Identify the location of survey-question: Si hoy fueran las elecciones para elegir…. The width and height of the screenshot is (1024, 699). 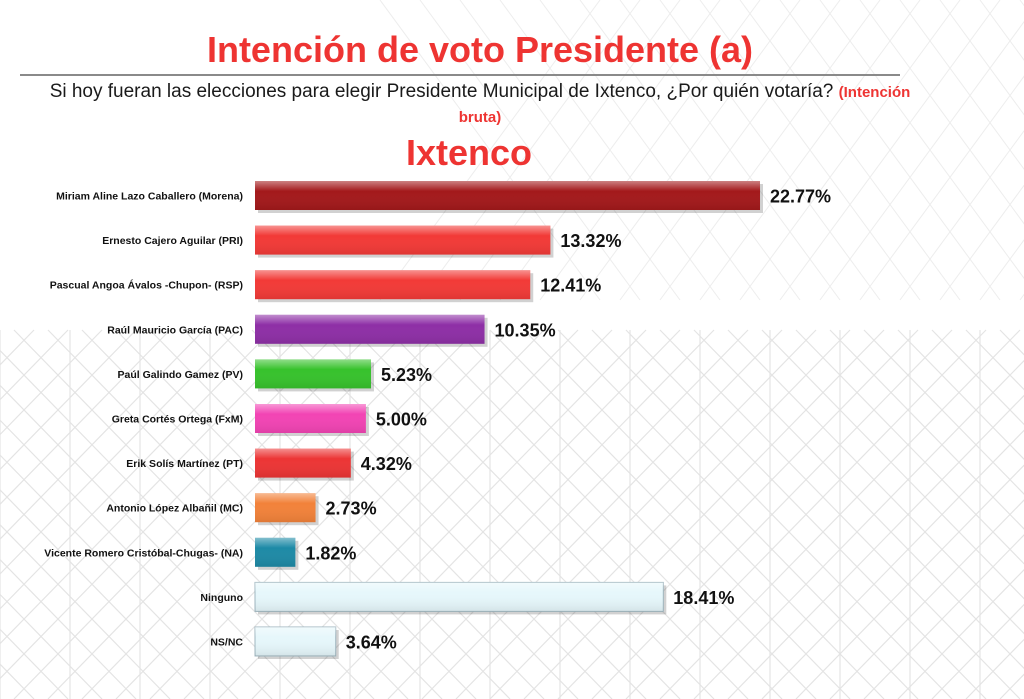
(480, 105).